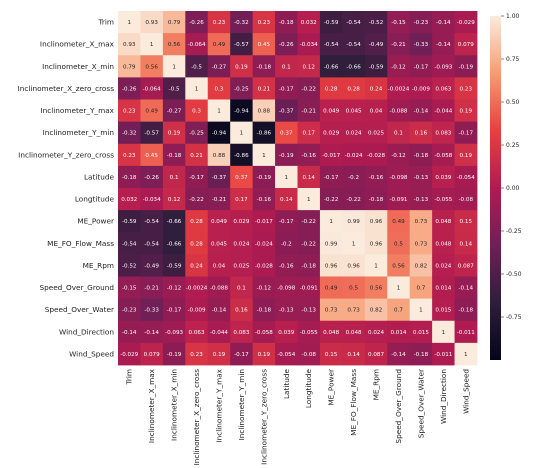 This screenshot has width=550, height=468. Describe the element at coordinates (174, 89) in the screenshot. I see `heatmap-cell-label: -0.5` at that location.